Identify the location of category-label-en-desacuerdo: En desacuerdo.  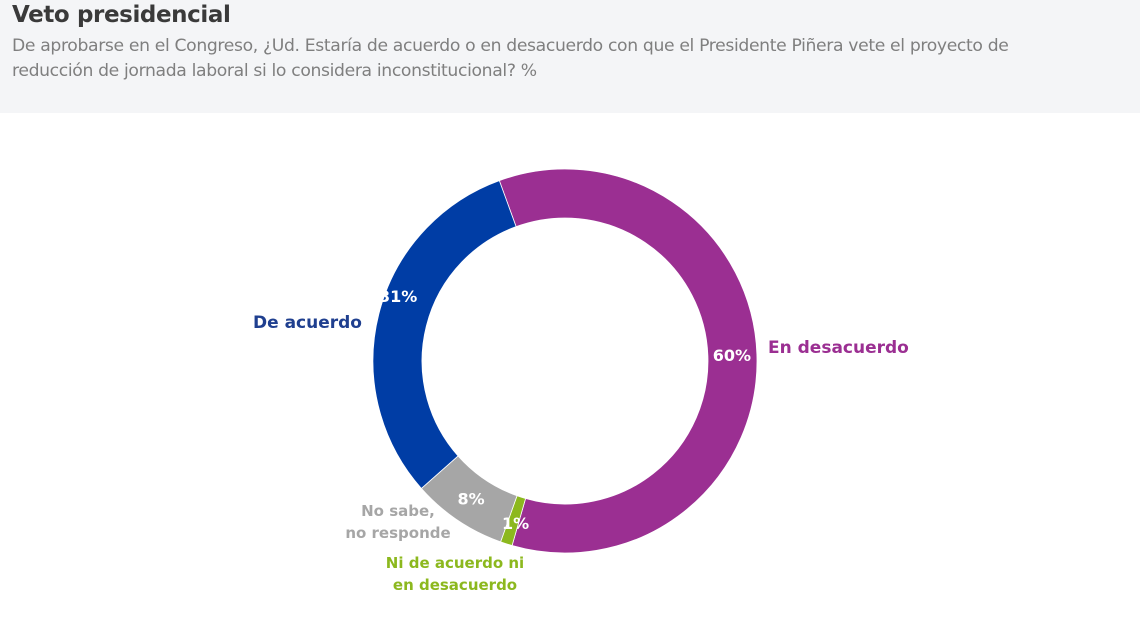
(838, 348).